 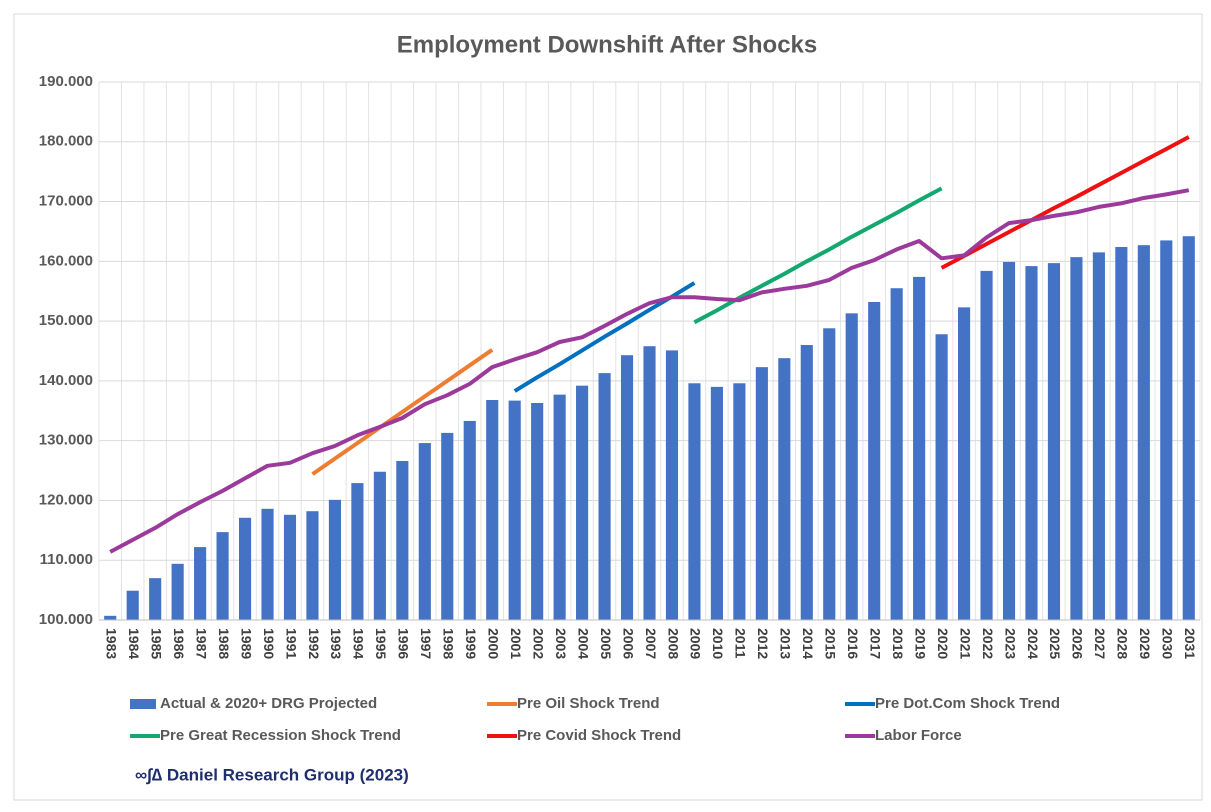 What do you see at coordinates (673, 643) in the screenshot?
I see `x-tick-label: 2008` at bounding box center [673, 643].